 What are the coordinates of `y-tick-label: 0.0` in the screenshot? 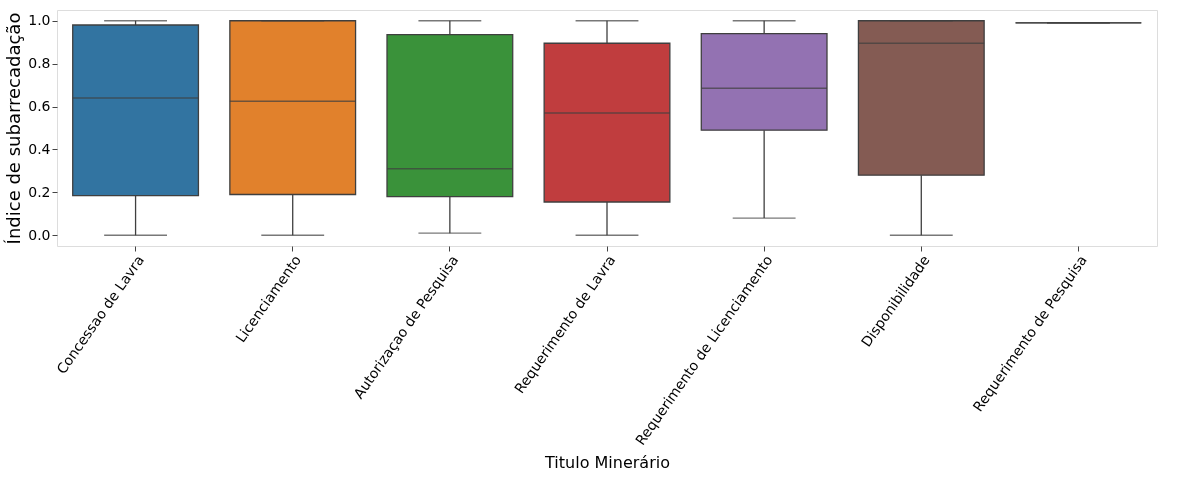 It's located at (39, 234).